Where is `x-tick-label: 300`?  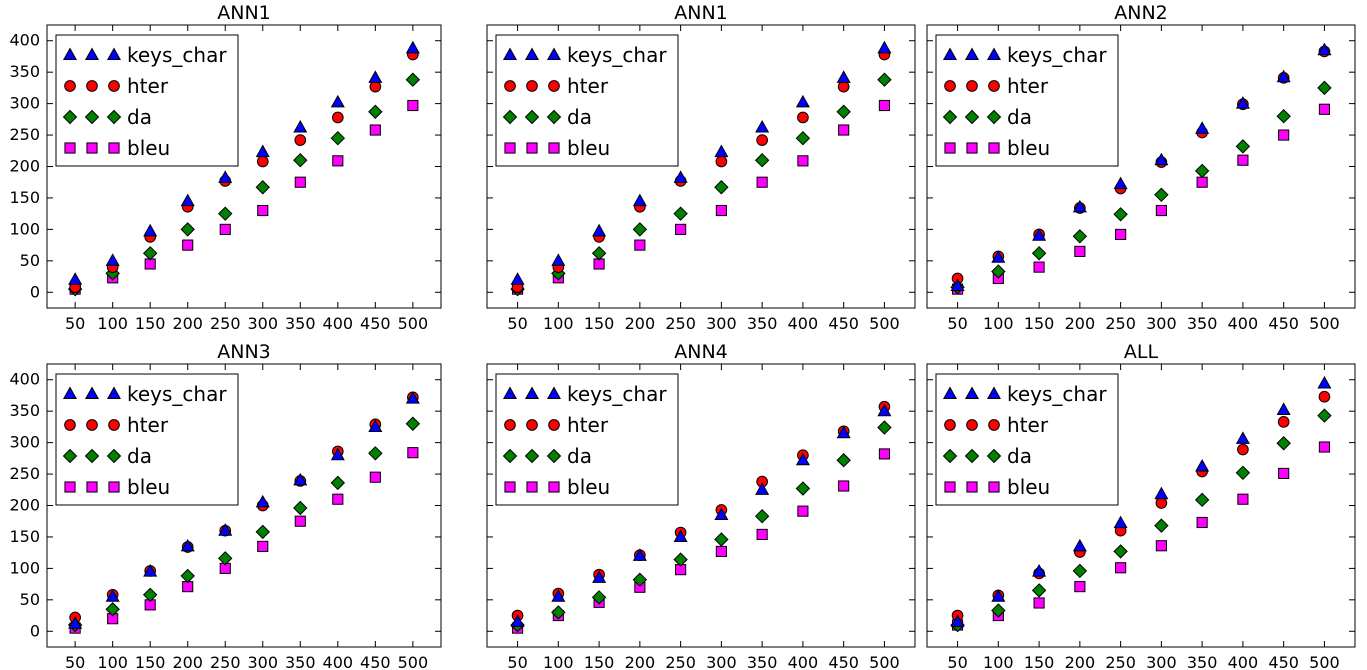
x-tick-label: 300 is located at coordinates (721, 661).